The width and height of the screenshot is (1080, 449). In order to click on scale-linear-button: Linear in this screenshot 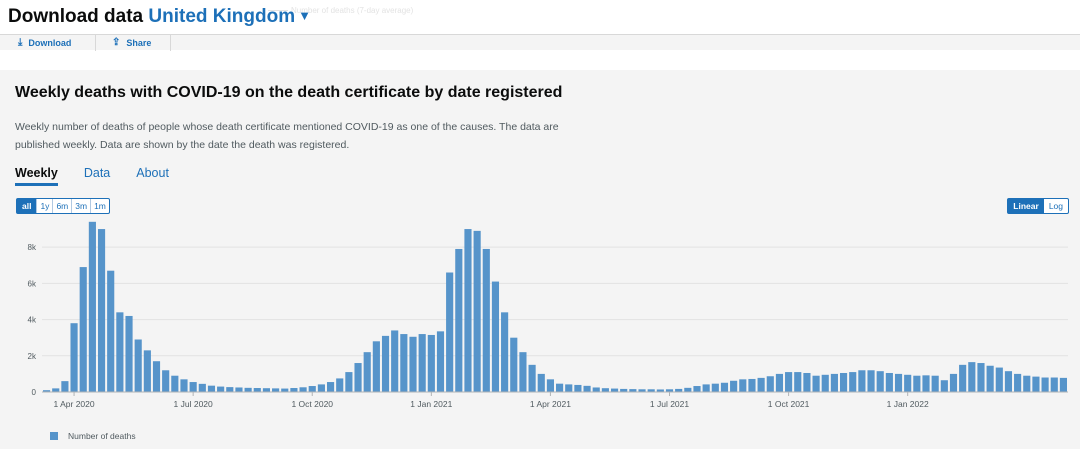, I will do `click(1026, 206)`.